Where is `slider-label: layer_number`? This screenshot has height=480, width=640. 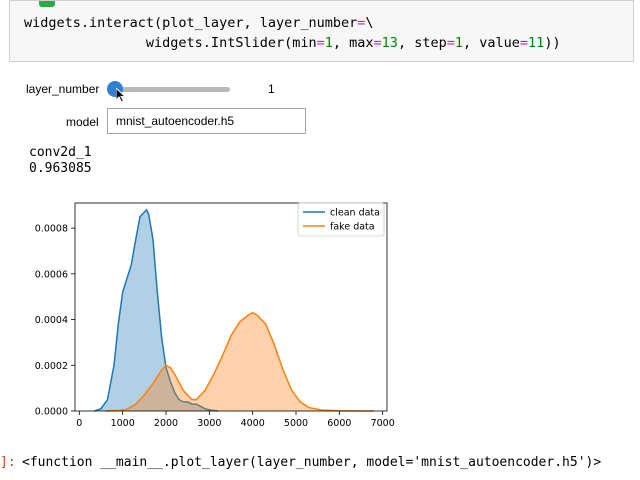
slider-label: layer_number is located at coordinates (63, 89).